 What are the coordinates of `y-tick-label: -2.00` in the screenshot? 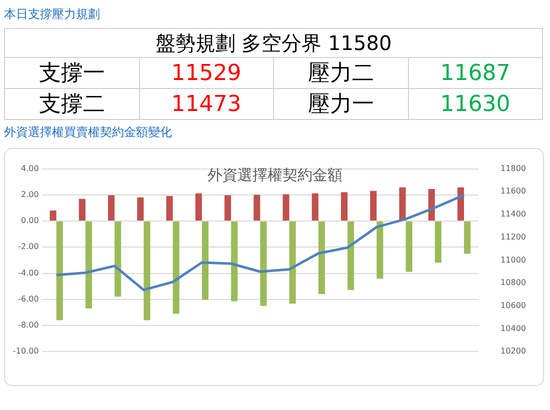 It's located at (28, 247).